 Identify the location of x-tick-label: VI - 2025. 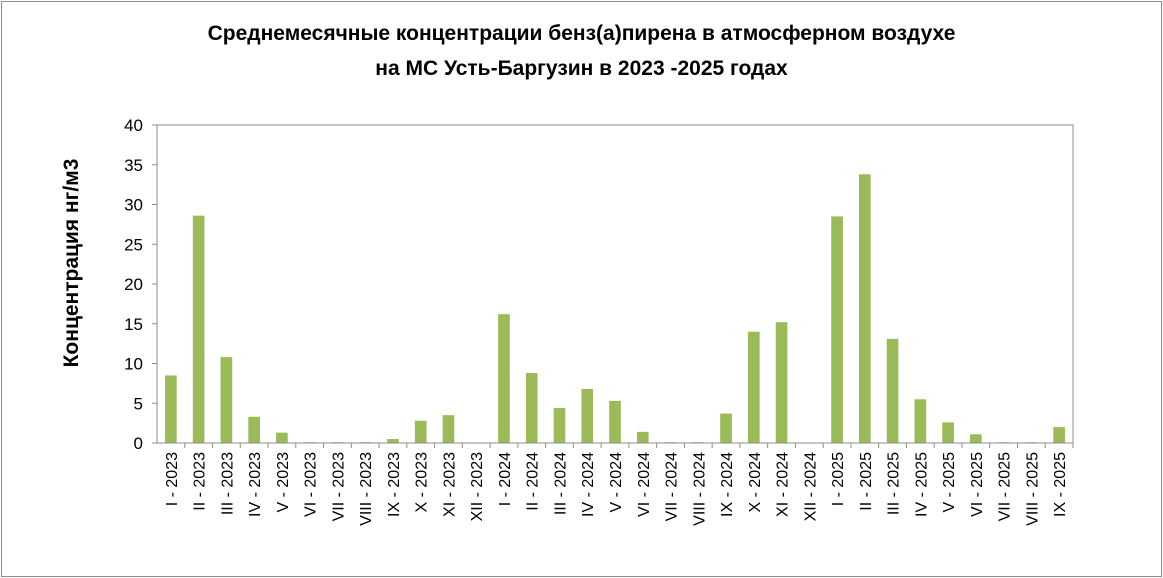
(977, 484).